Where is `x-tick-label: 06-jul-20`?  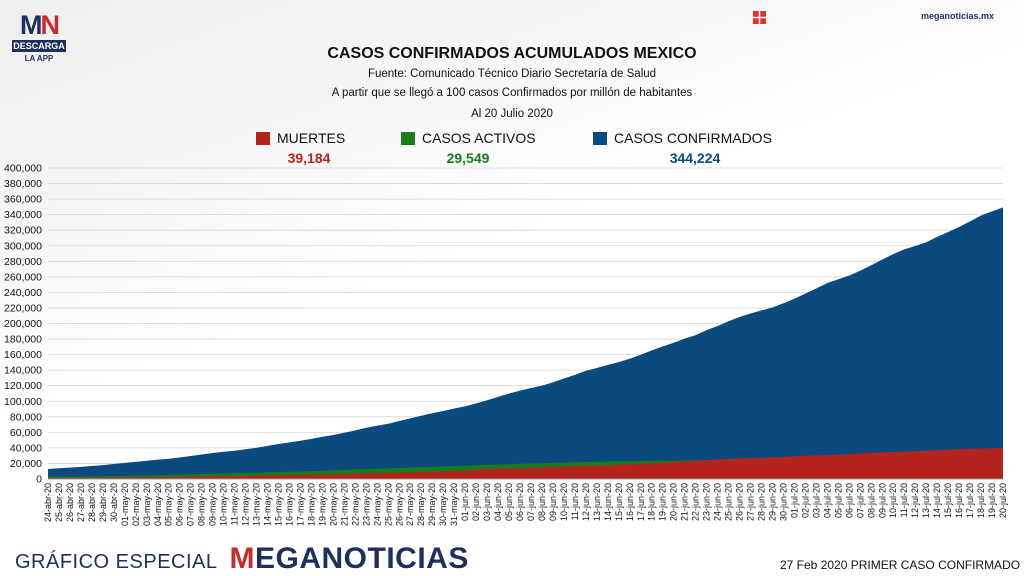 x-tick-label: 06-jul-20 is located at coordinates (849, 500).